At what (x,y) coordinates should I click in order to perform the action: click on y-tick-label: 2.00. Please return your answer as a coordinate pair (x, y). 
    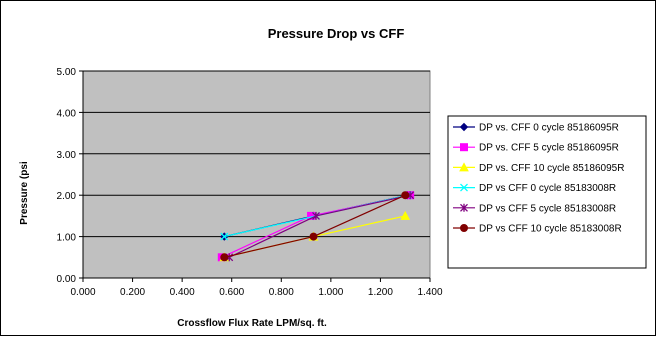
    Looking at the image, I should click on (67, 196).